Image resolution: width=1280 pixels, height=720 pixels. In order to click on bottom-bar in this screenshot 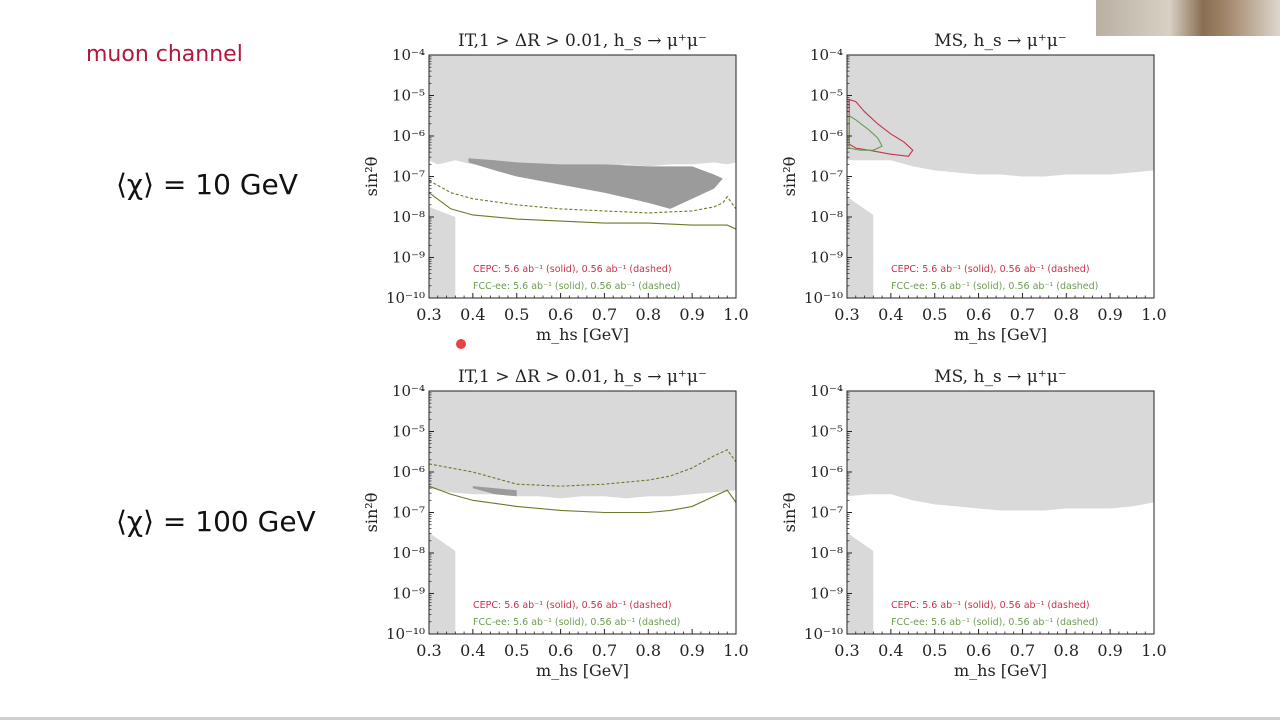, I will do `click(640, 718)`.